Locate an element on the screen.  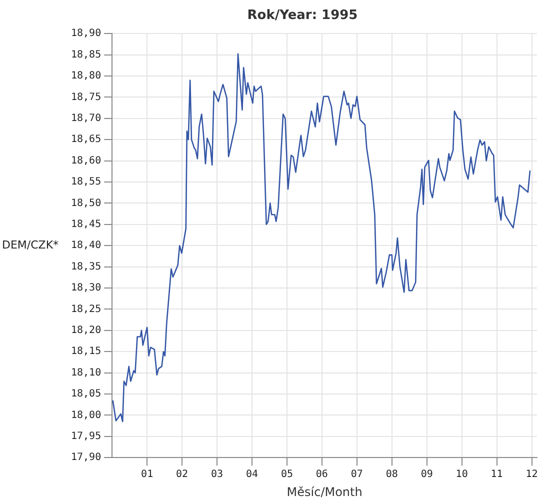
y-tick-label: 18,85 is located at coordinates (86, 54).